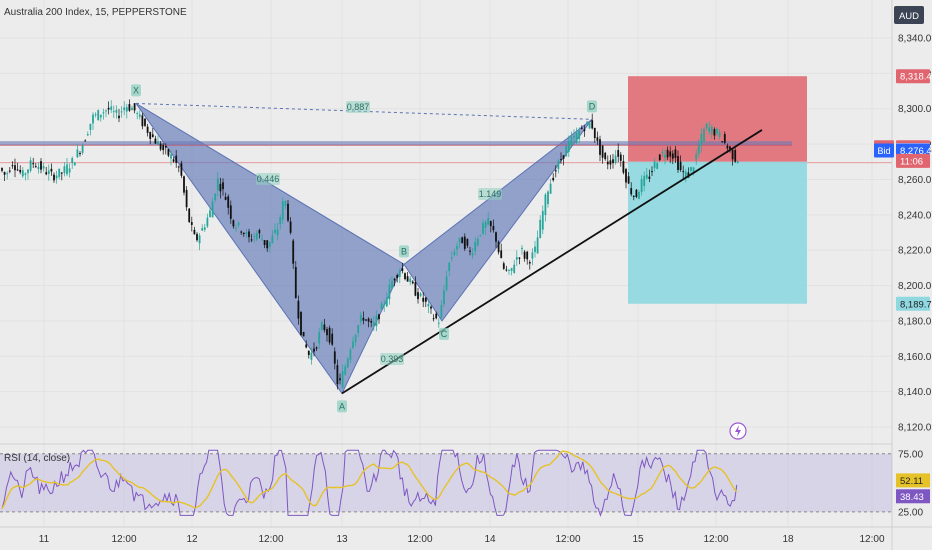 The image size is (932, 550). I want to click on pattern-ratio-label: 0.446, so click(268, 179).